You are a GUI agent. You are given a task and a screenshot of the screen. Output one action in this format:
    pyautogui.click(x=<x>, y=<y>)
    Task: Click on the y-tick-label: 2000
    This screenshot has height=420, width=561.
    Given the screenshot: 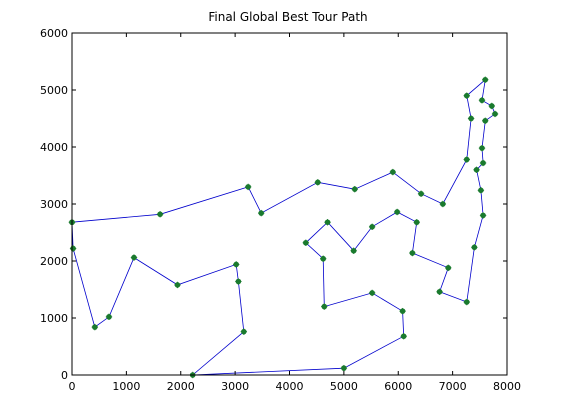 What is the action you would take?
    pyautogui.click(x=54, y=261)
    